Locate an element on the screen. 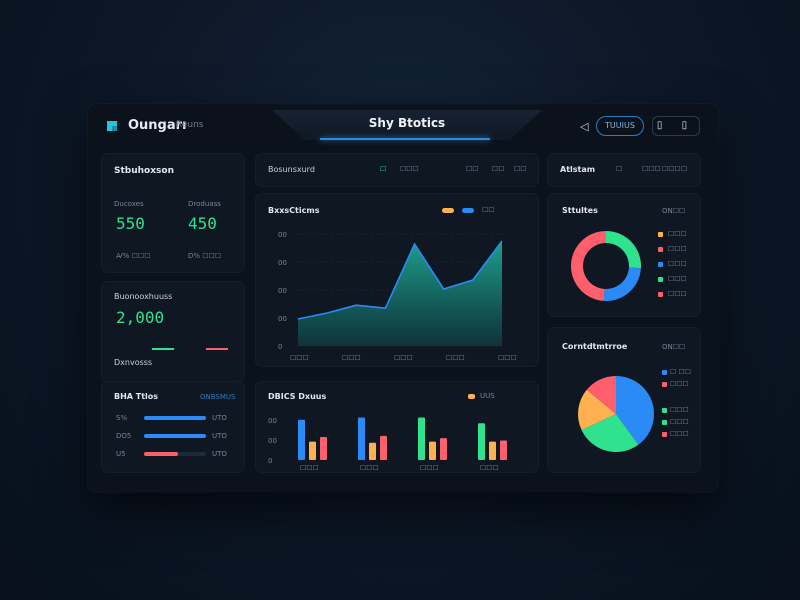 The width and height of the screenshot is (800, 600). donut-card: Sttultes ON☐☐ ☐☐☐ ☐☐☐ ☐☐☐ ☐☐☐ ☐☐☐ is located at coordinates (624, 255).